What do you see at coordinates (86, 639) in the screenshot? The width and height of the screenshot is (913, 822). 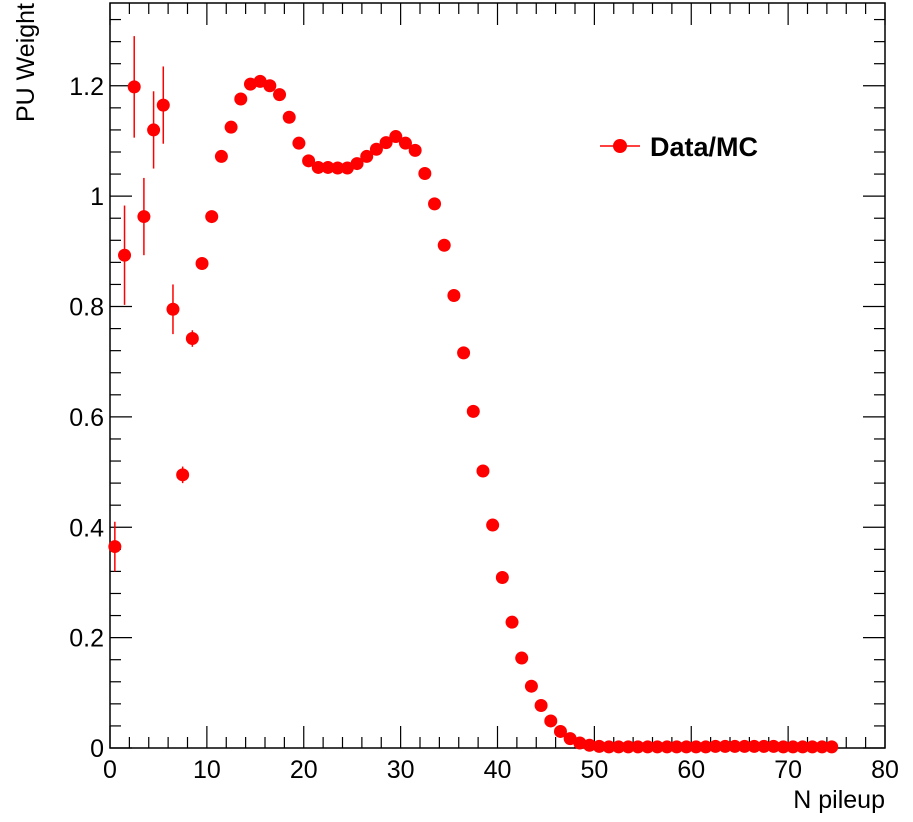 I see `y-tick-label: 0.2` at bounding box center [86, 639].